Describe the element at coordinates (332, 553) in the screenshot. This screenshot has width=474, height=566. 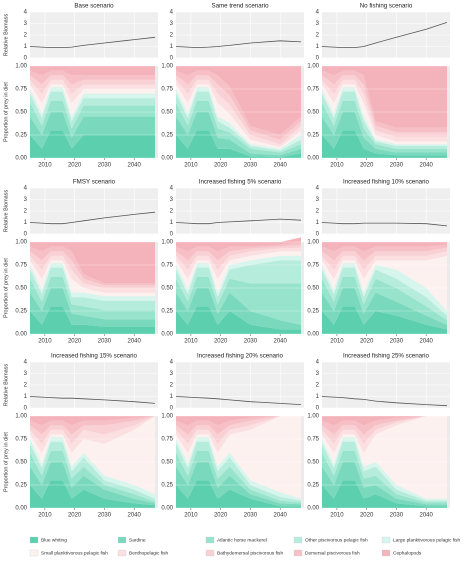
I see `legend-label: Demersal piscivorous fish` at that location.